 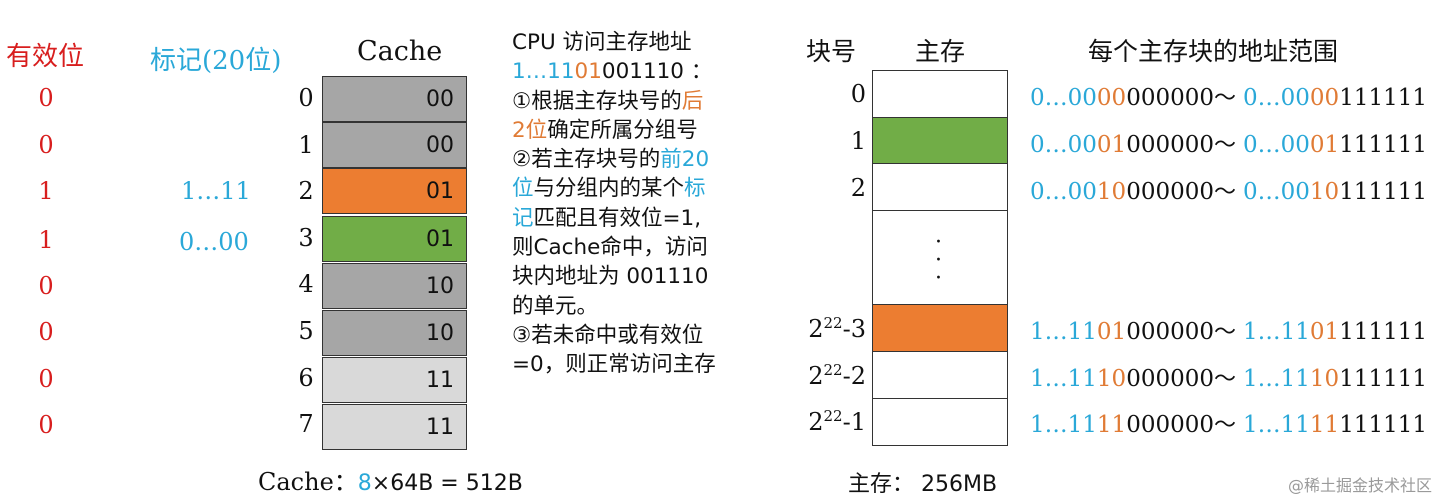 I want to click on cache-row-index-2: 2, so click(x=306, y=191).